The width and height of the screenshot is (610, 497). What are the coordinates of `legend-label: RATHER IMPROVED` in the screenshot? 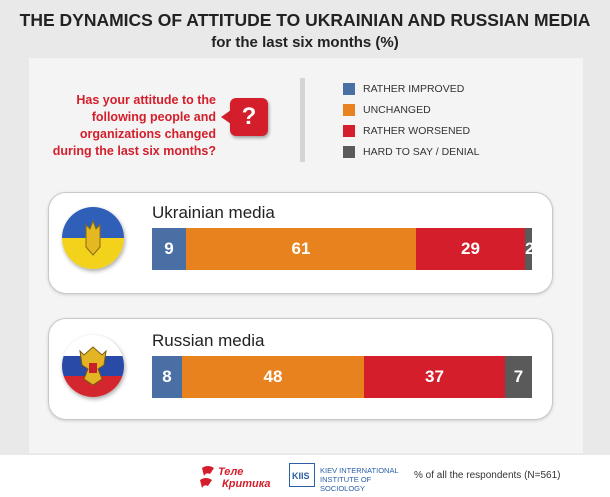 It's located at (414, 89).